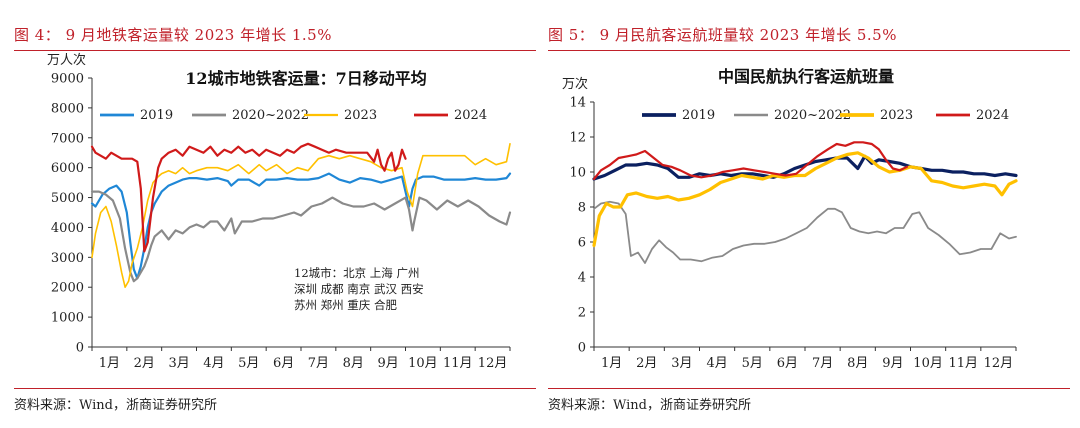 This screenshot has height=428, width=1080. Describe the element at coordinates (67, 228) in the screenshot. I see `y-tick-label: 4000` at that location.